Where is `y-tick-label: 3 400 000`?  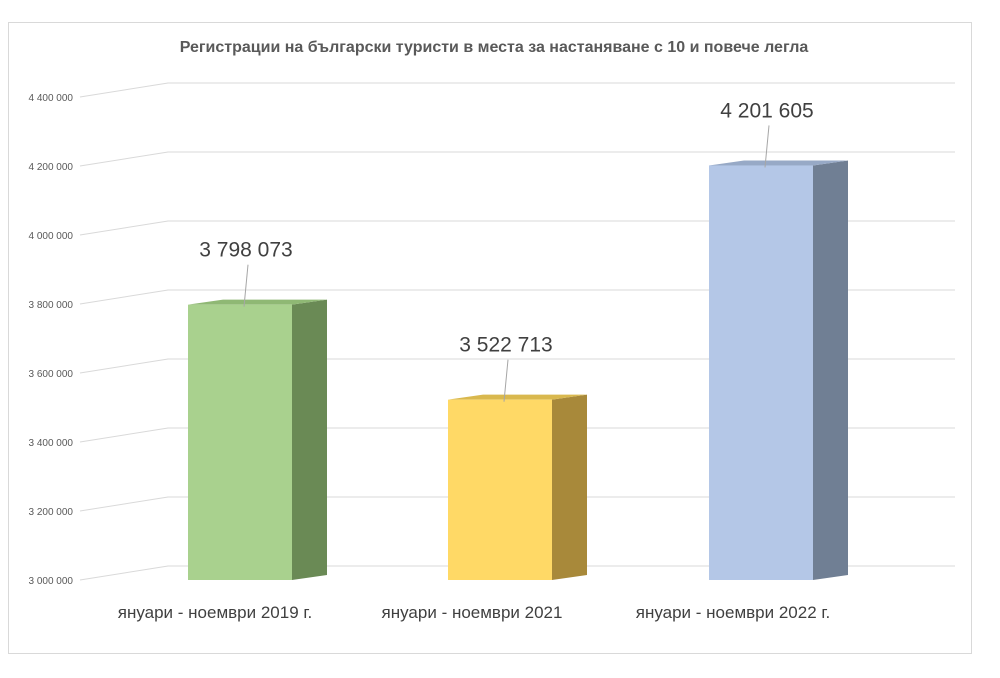 y-tick-label: 3 400 000 is located at coordinates (51, 443).